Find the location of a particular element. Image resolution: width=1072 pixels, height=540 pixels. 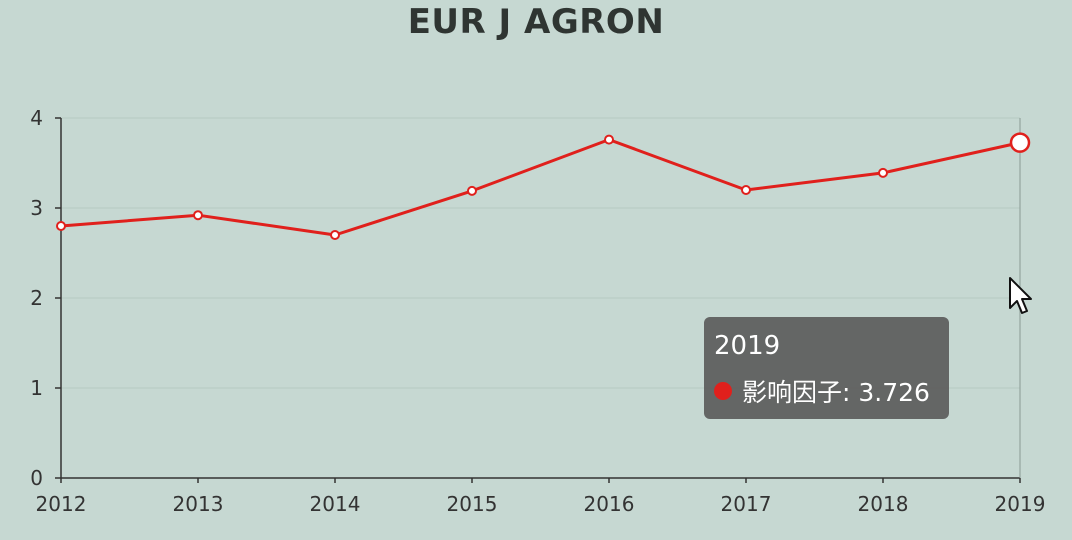

tooltip-value: 影响因子: 3.726 is located at coordinates (836, 392).